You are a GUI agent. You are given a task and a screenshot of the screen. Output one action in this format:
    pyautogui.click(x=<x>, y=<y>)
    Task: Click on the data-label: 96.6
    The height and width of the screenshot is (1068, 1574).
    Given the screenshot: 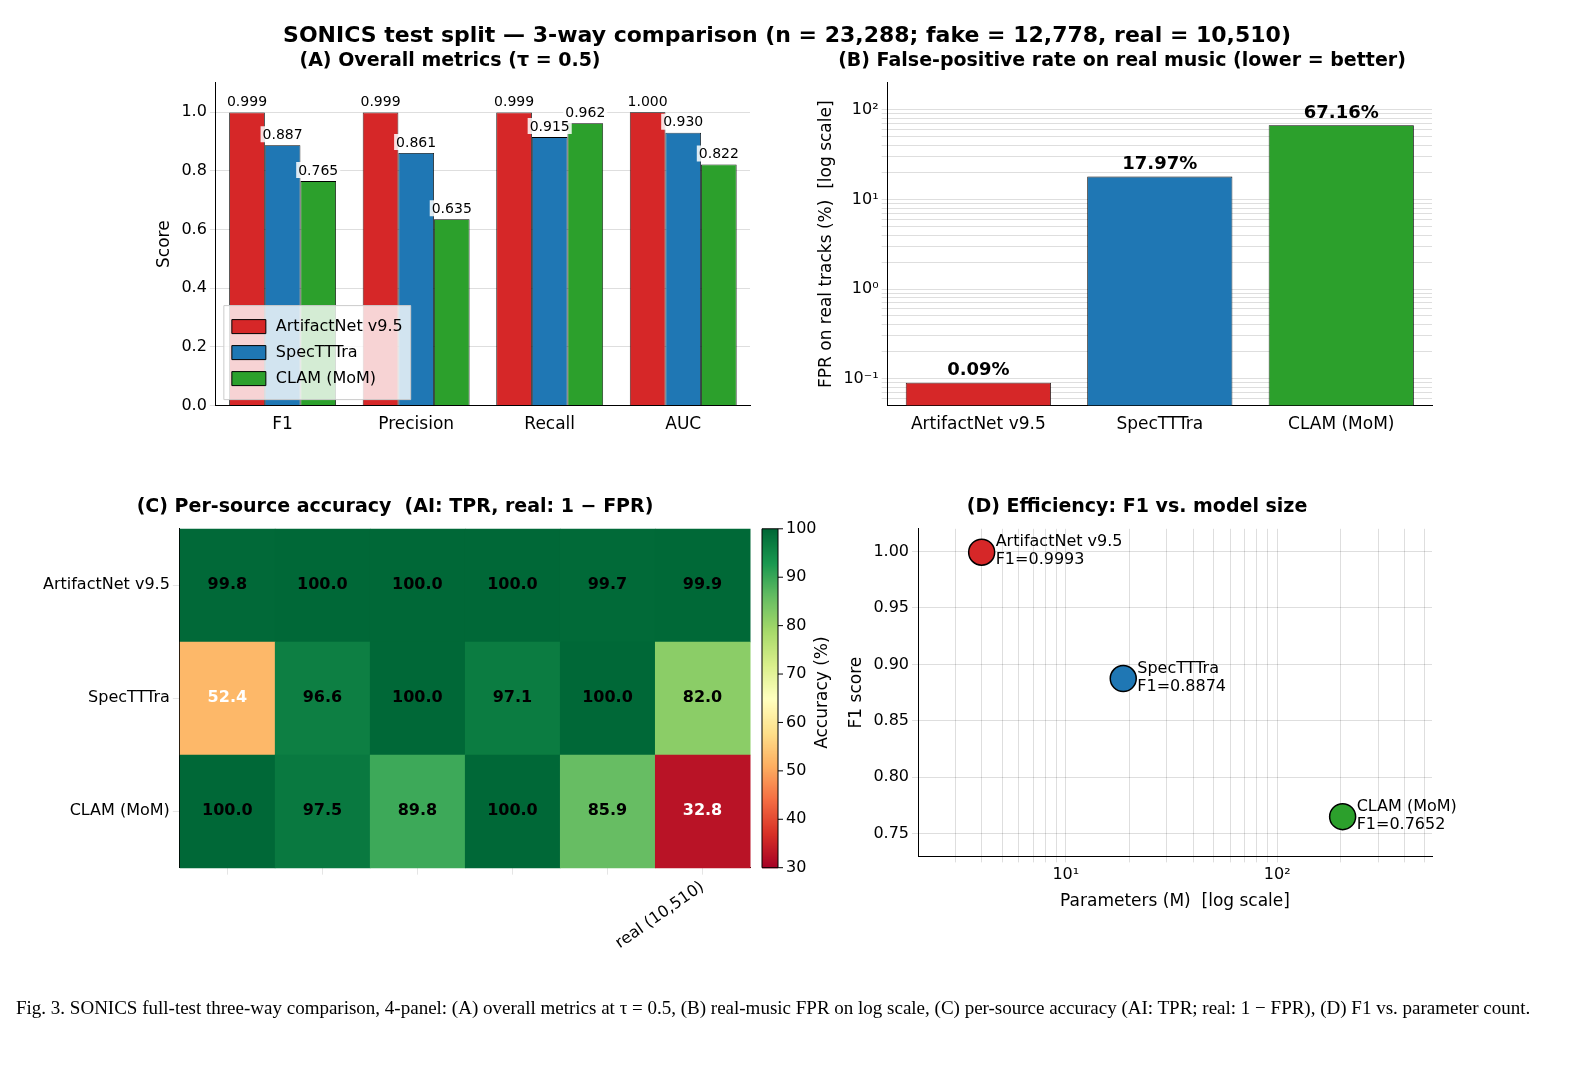 What is the action you would take?
    pyautogui.click(x=322, y=697)
    